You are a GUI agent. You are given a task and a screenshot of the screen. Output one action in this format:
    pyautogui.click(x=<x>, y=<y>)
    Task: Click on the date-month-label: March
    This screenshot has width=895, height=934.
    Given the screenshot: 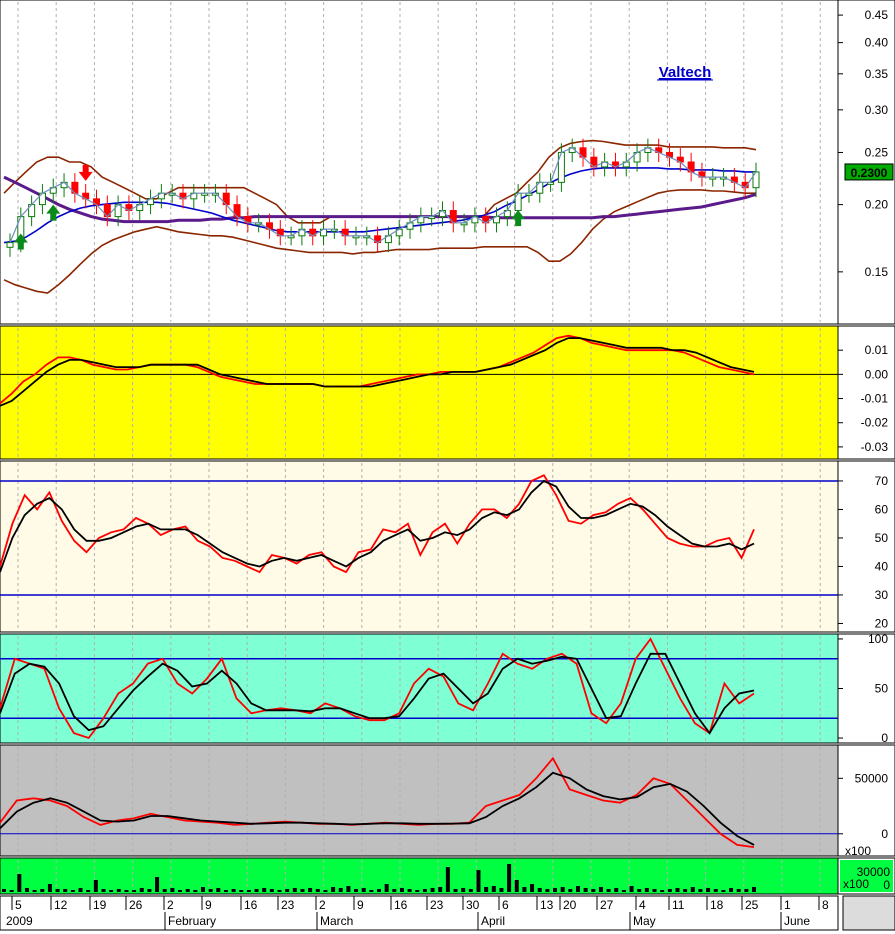 What is the action you would take?
    pyautogui.click(x=336, y=921)
    